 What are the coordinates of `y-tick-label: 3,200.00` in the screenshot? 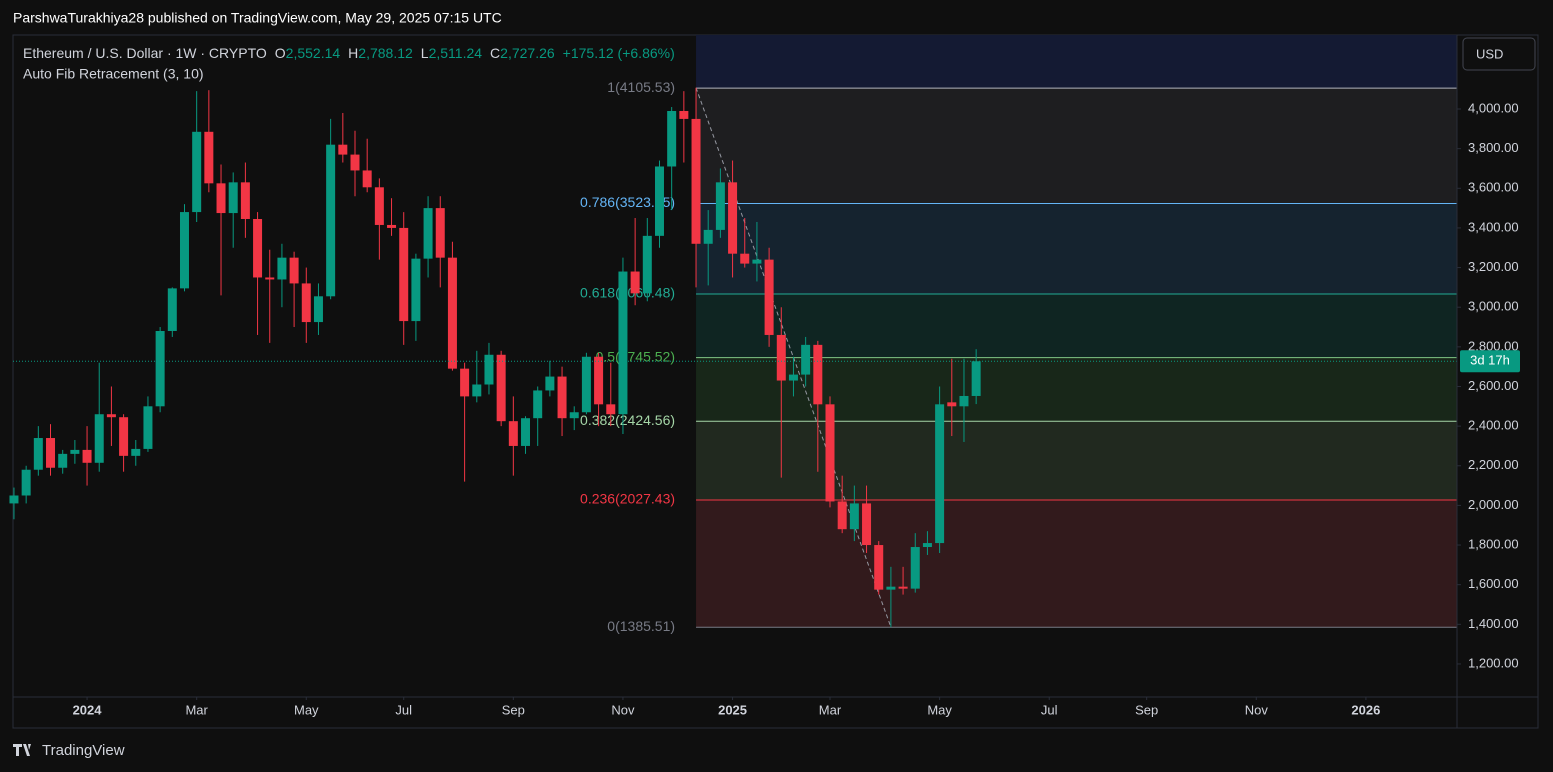 It's located at (1493, 266).